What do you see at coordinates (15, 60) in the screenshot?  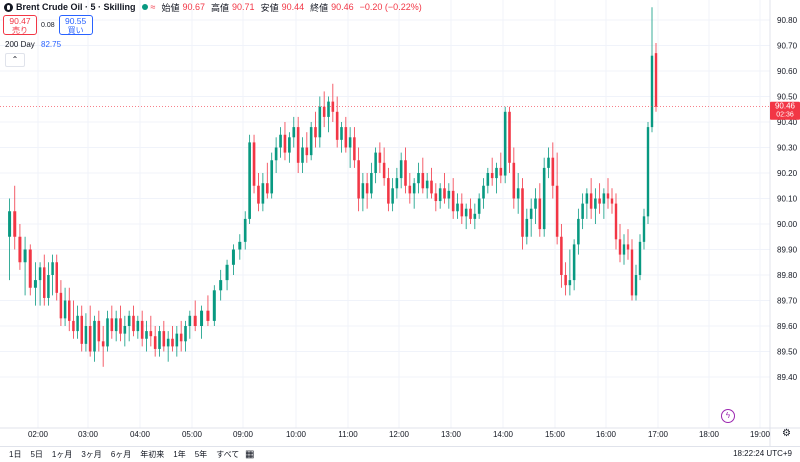 I see `collapse-legend-button: ⌃` at bounding box center [15, 60].